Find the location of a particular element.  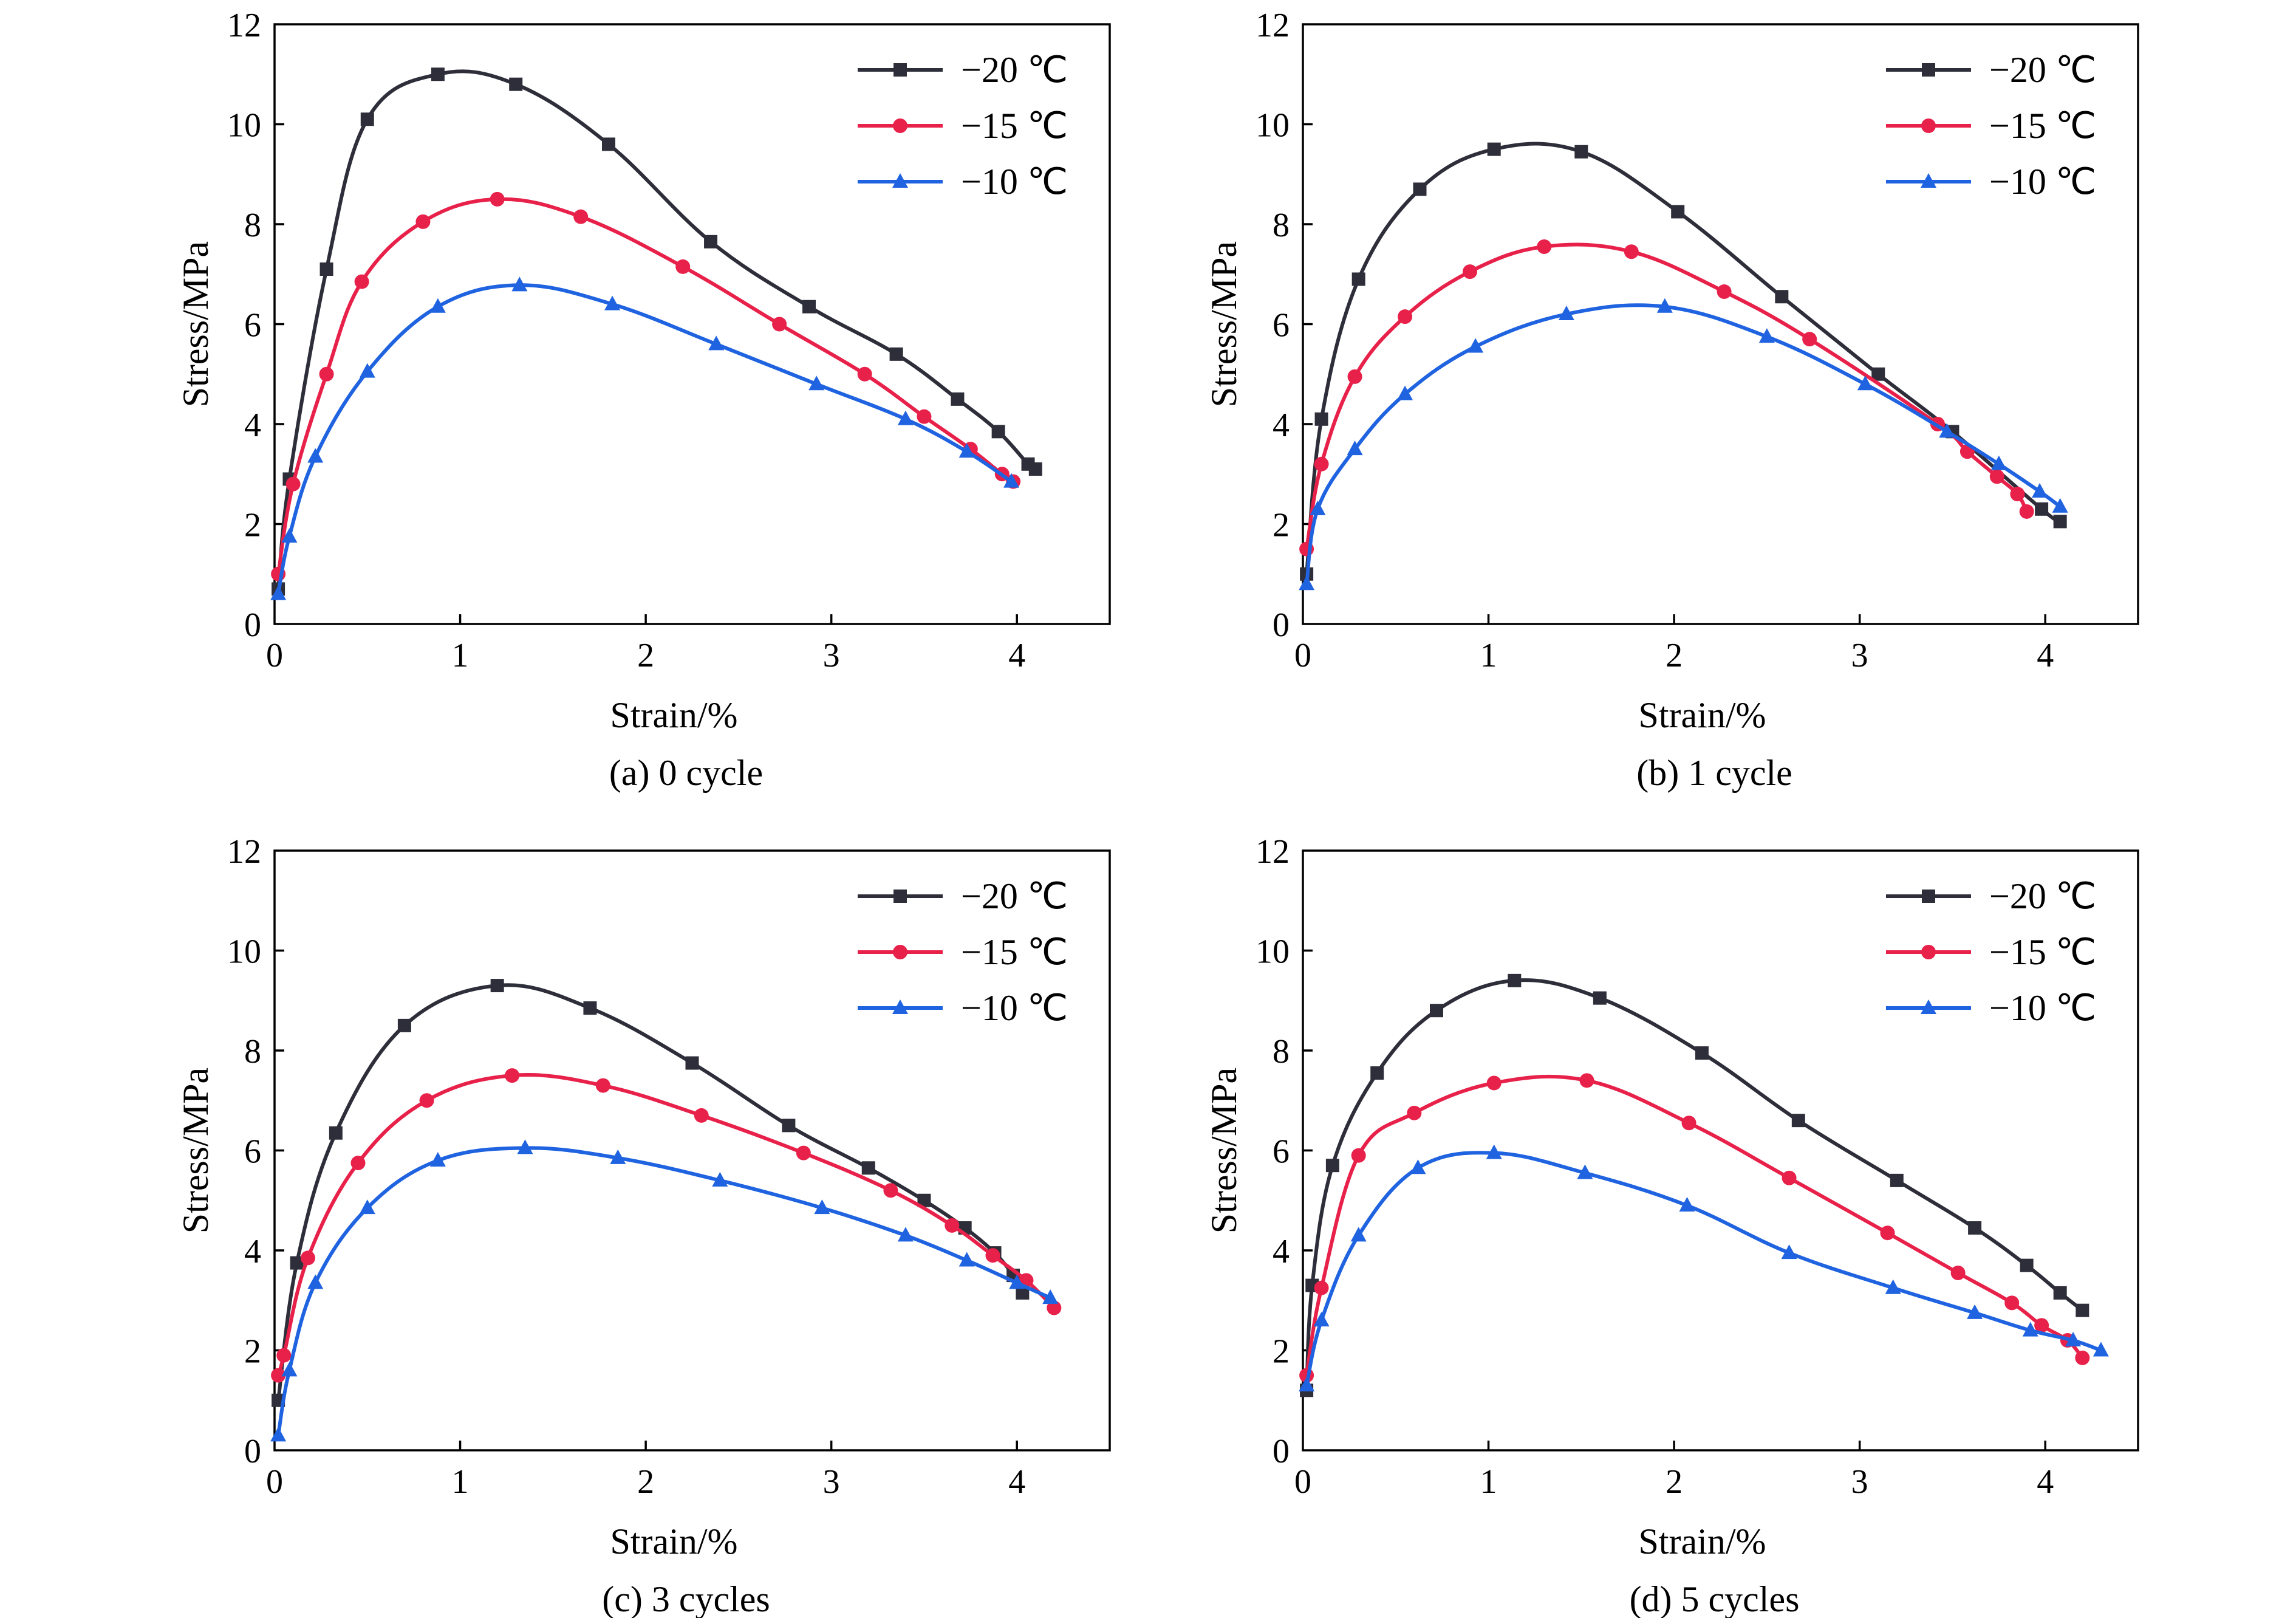

series-minus-20-c is located at coordinates (1683, 361).